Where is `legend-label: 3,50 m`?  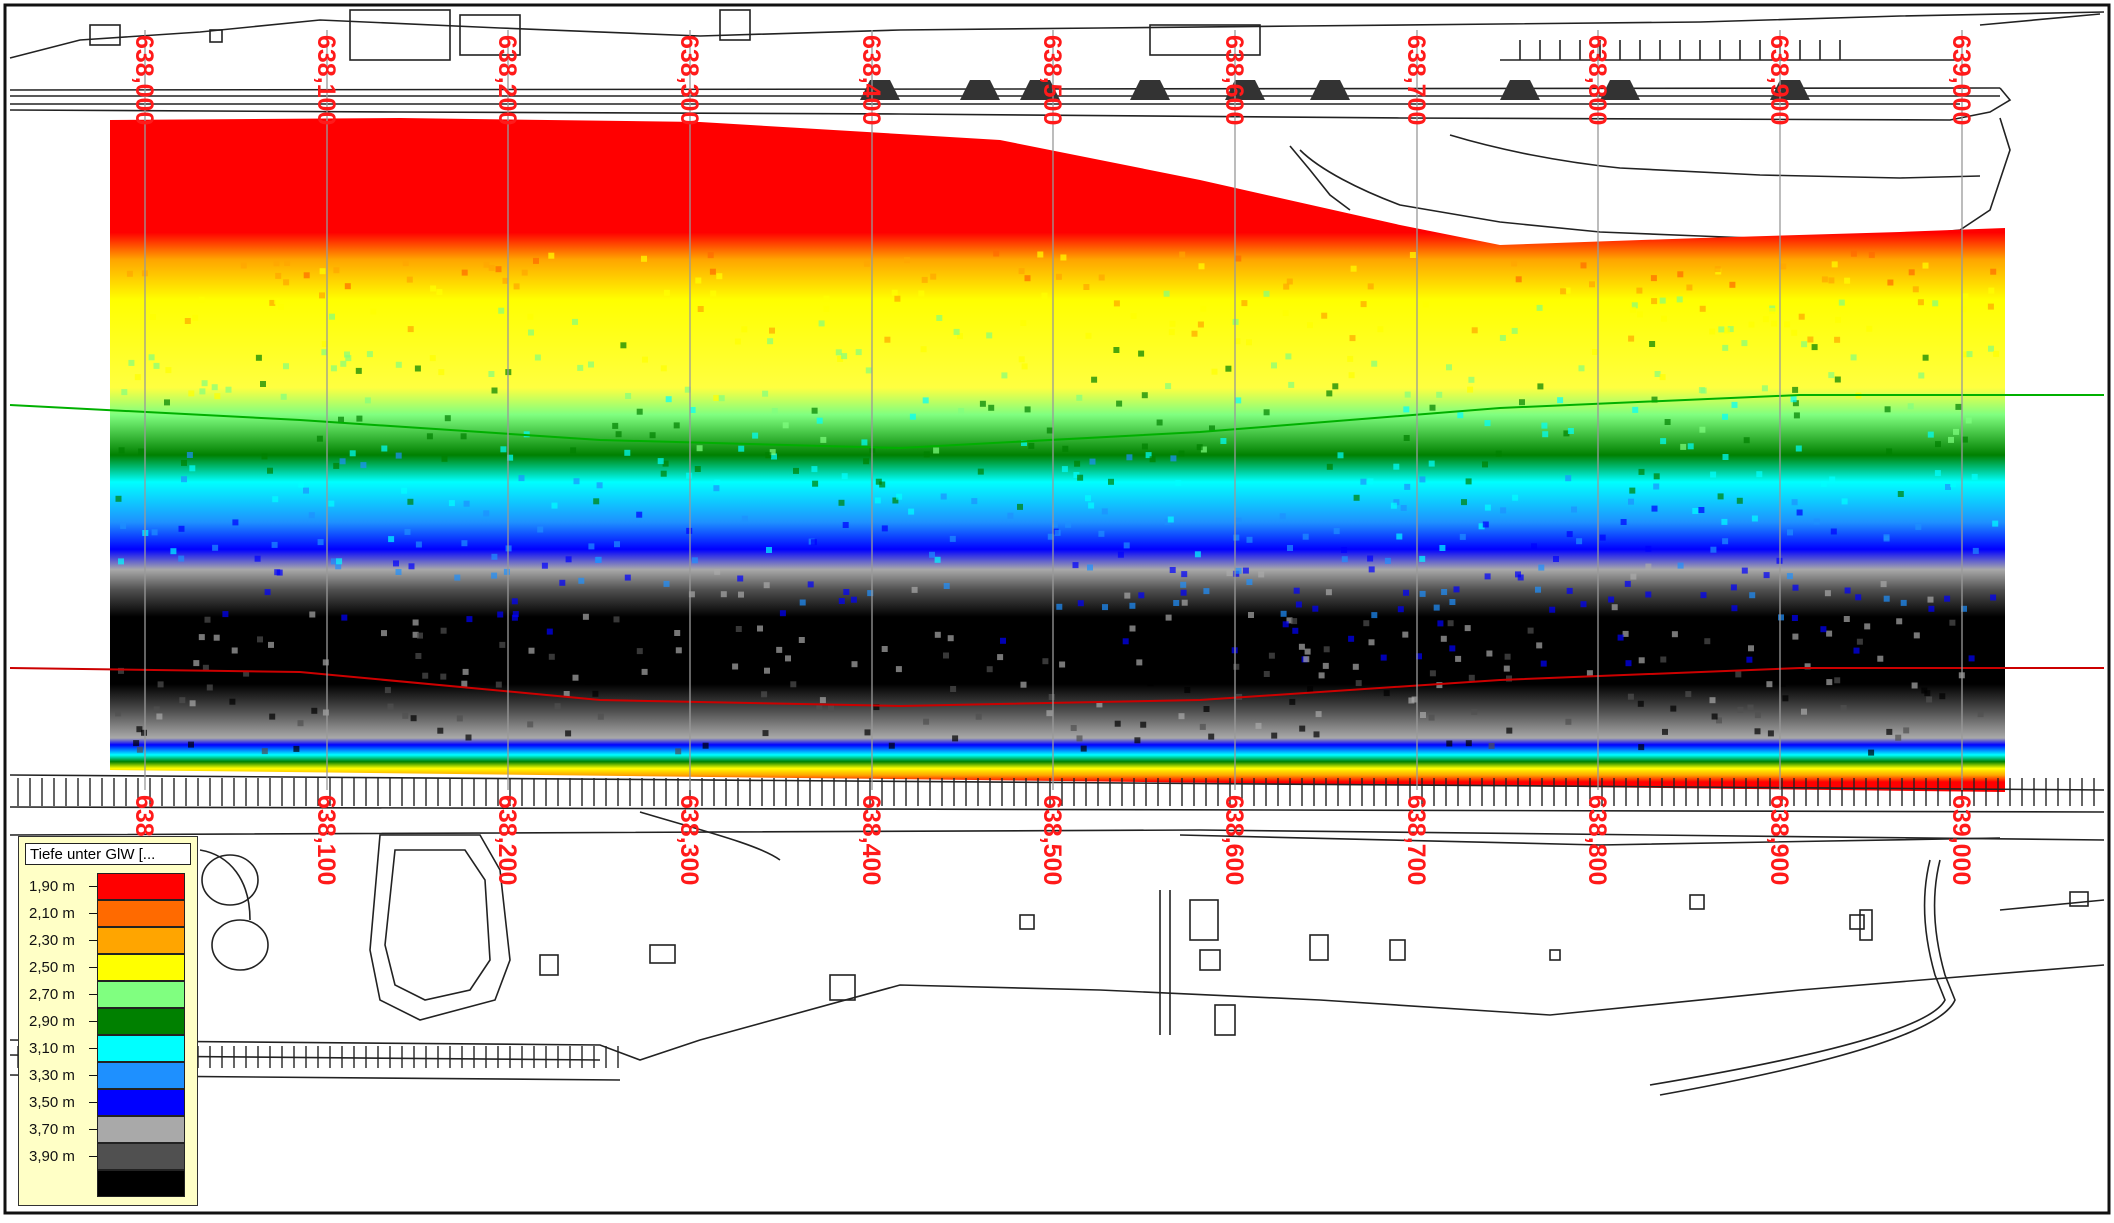
legend-label: 3,50 m is located at coordinates (52, 1102).